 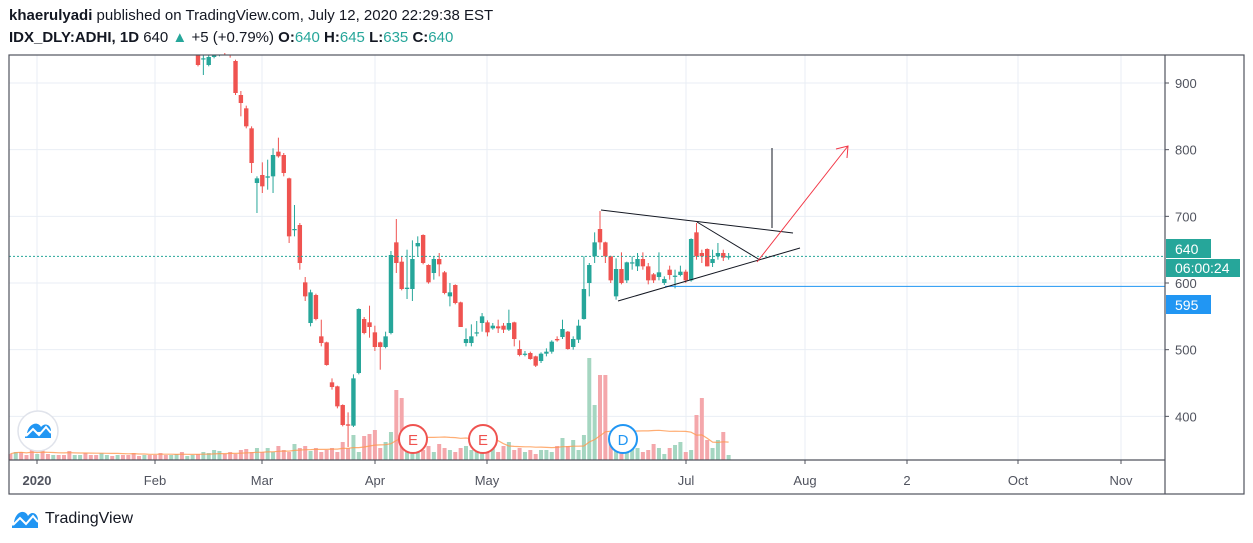 What do you see at coordinates (156, 37) in the screenshot?
I see `last-price: 640` at bounding box center [156, 37].